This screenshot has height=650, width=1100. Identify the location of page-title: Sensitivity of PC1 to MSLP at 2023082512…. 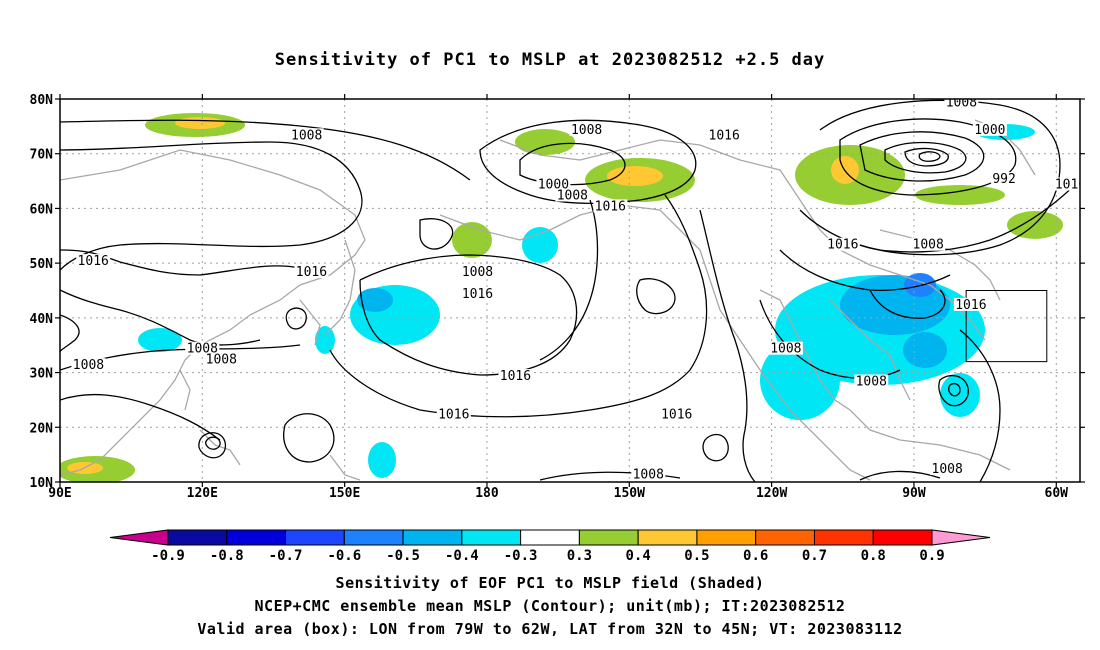
(550, 60).